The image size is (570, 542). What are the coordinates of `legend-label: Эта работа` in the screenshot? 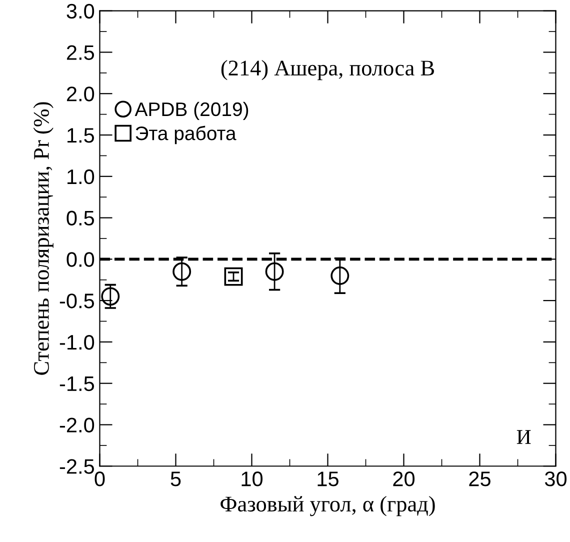 It's located at (186, 135).